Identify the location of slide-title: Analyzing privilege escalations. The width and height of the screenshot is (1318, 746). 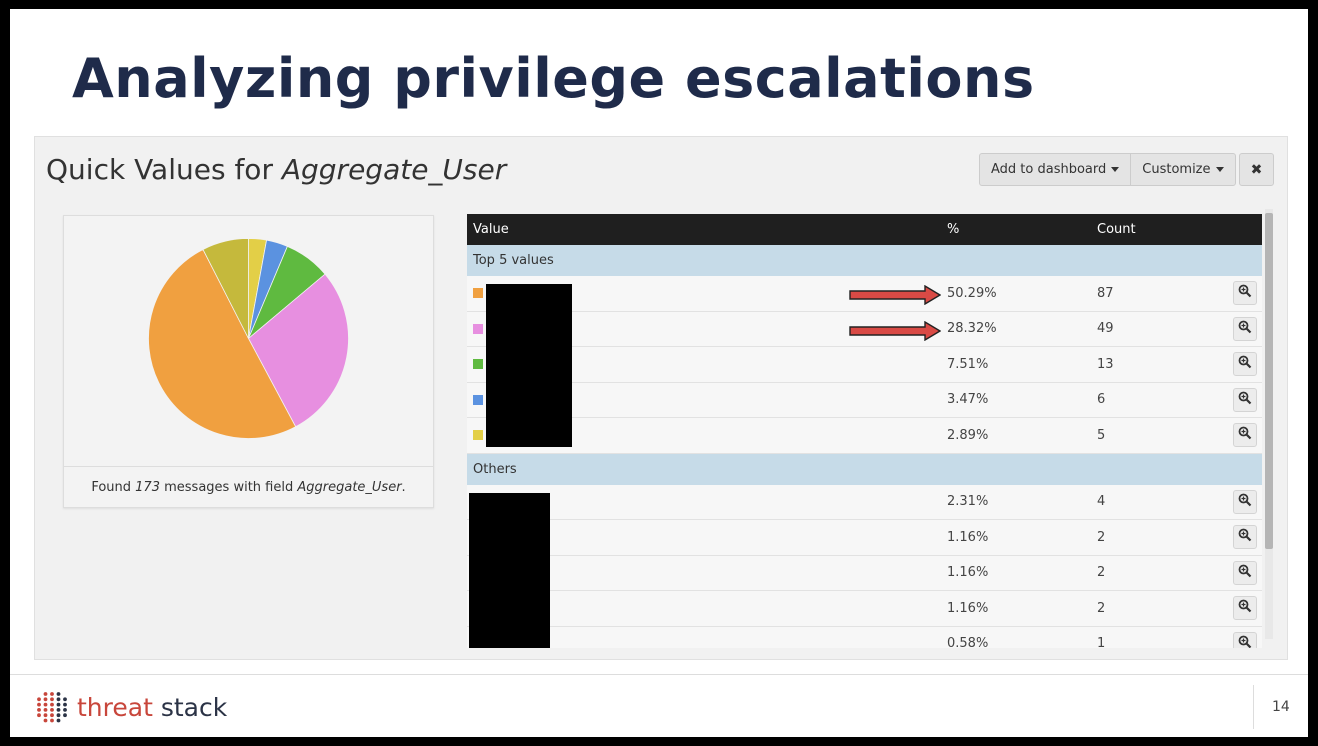
(553, 78).